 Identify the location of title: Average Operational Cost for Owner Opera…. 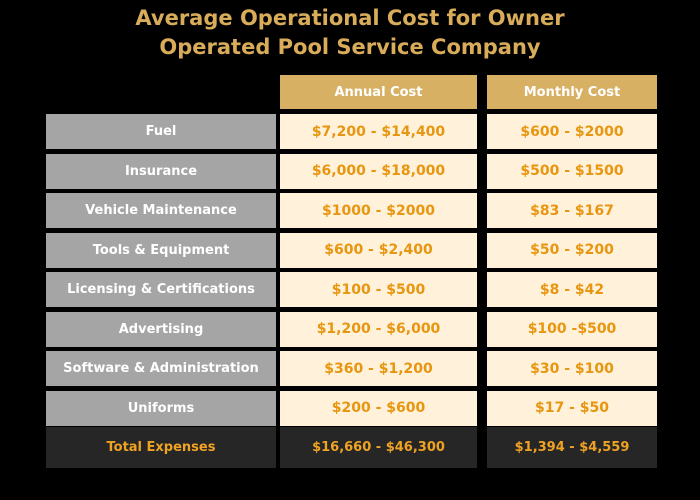
(350, 32).